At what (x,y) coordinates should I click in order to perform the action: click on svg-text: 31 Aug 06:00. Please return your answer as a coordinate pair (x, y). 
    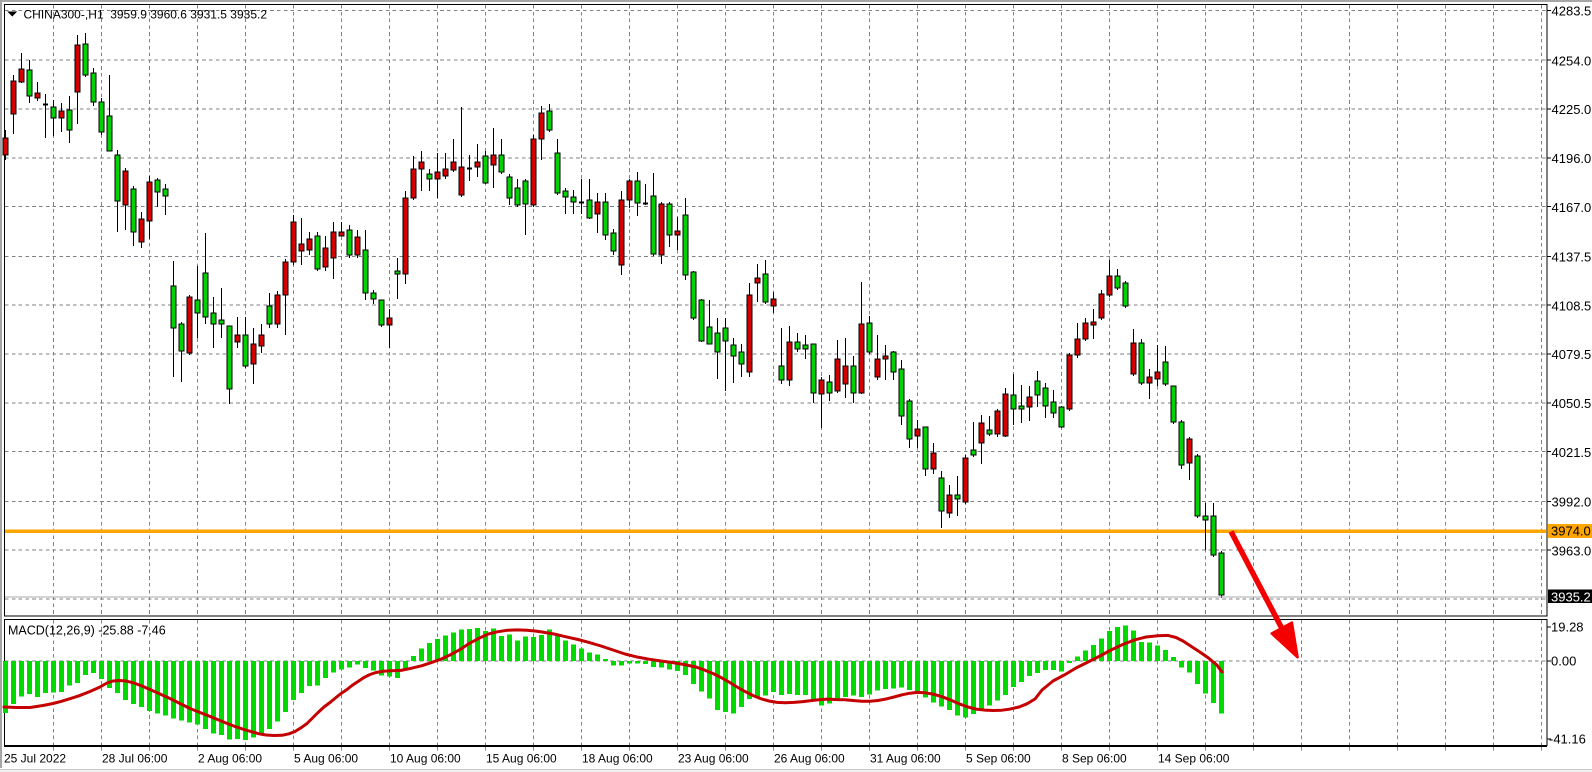
    Looking at the image, I should click on (905, 759).